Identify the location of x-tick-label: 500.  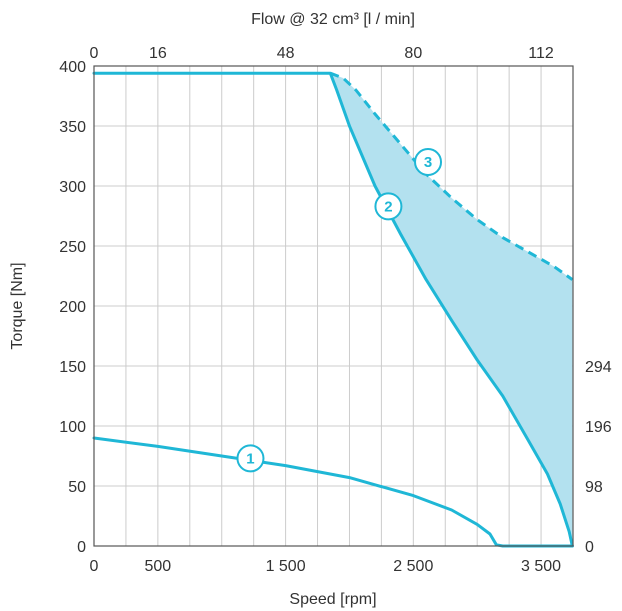
(158, 566).